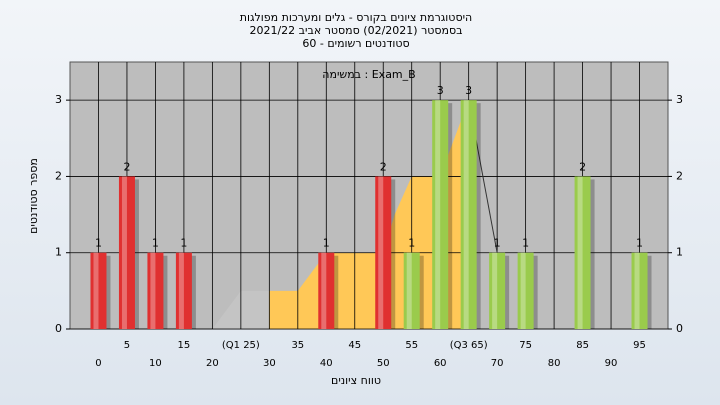  What do you see at coordinates (679, 175) in the screenshot?
I see `y2-tick-label: 2` at bounding box center [679, 175].